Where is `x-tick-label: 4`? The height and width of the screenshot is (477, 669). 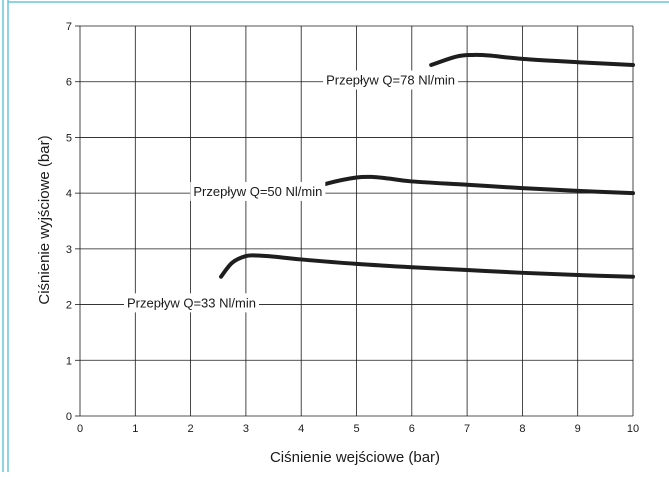
x-tick-label: 4 is located at coordinates (301, 429).